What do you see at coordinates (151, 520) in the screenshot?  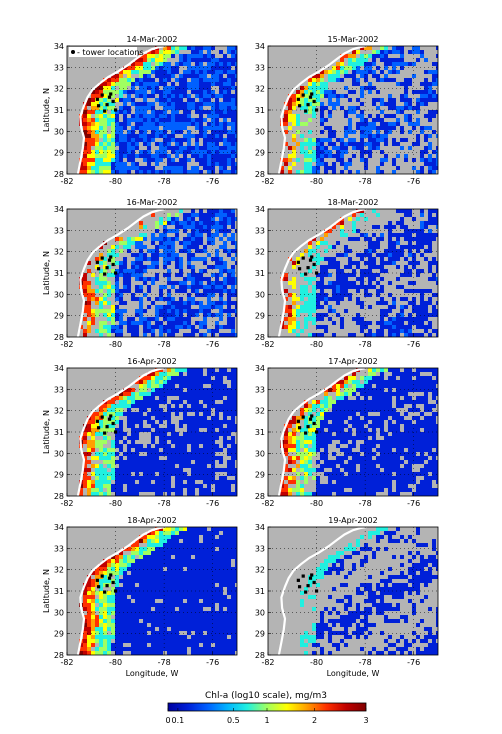 I see `panel-title: 18-Apr-2002` at bounding box center [151, 520].